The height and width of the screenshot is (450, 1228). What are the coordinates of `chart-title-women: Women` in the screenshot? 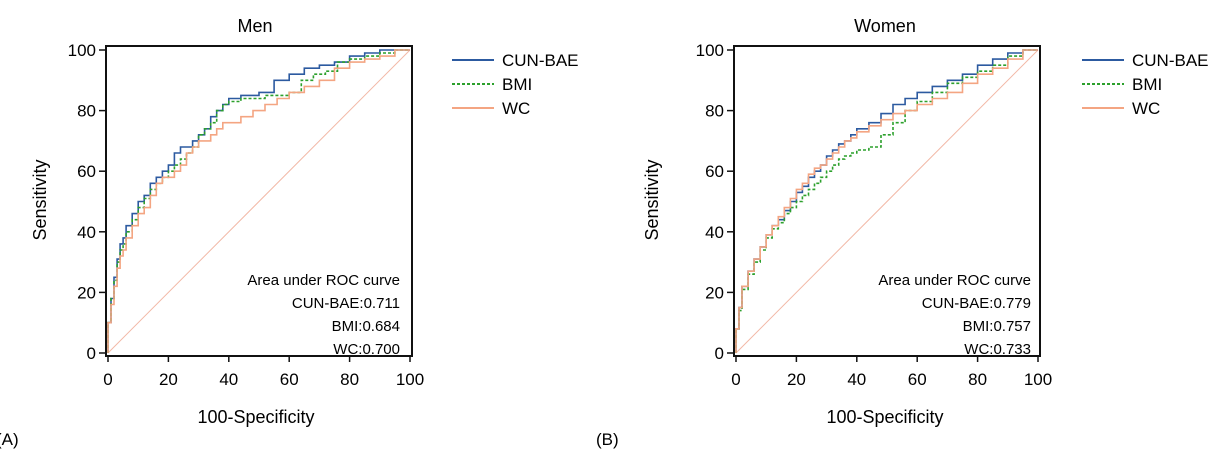 It's located at (885, 26).